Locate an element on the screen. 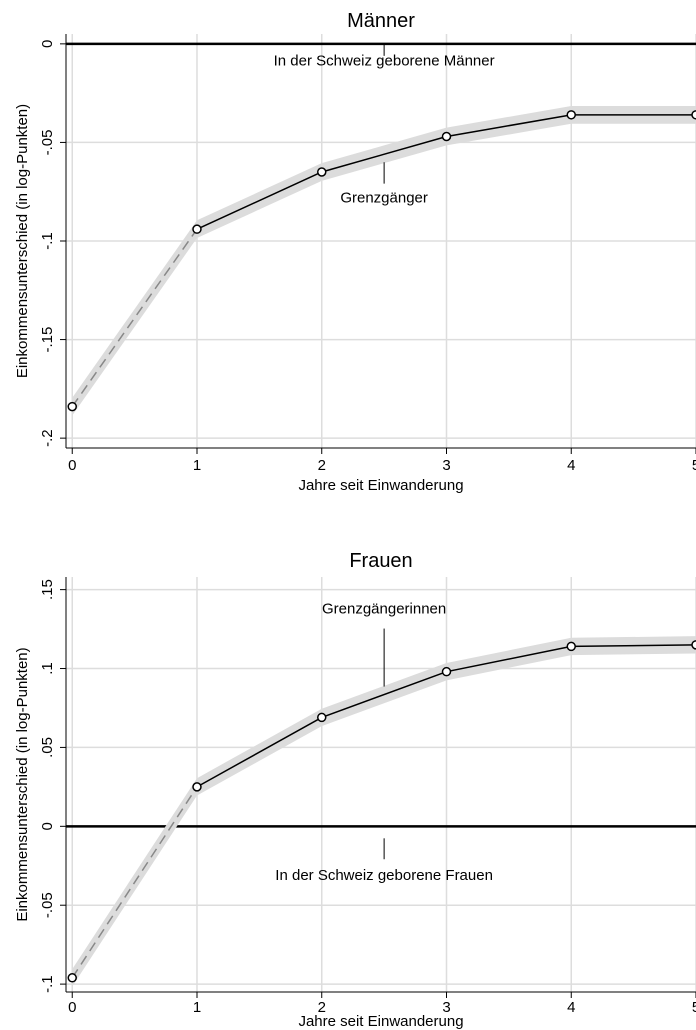  reference-label: In der Schweiz geborene Frauen is located at coordinates (384, 875).